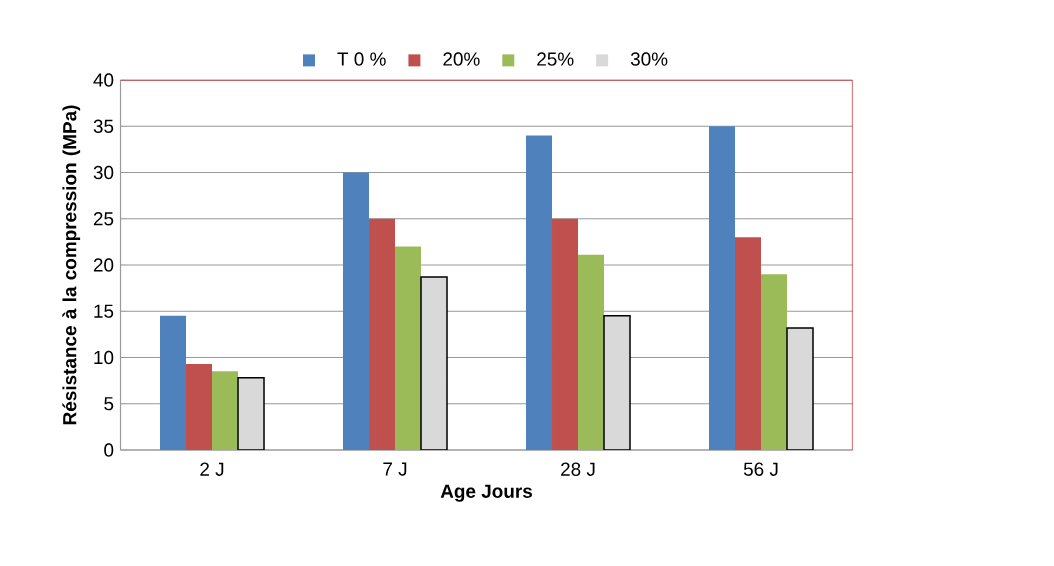  Describe the element at coordinates (103, 219) in the screenshot. I see `y-tick-label: 25` at that location.